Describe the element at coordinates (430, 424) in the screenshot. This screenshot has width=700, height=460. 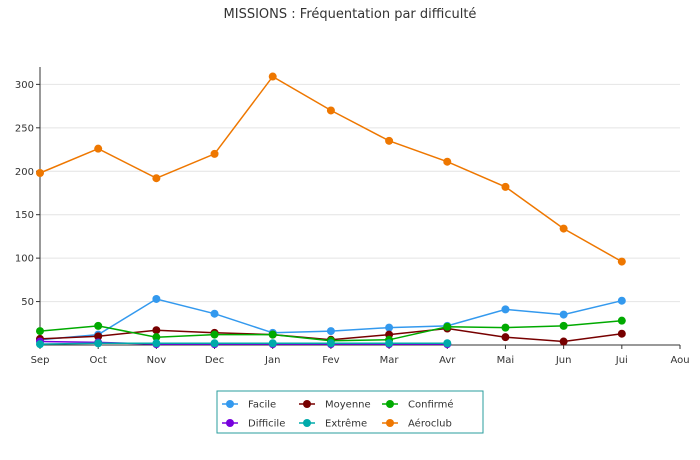
I see `legend-label-5: Aéroclub` at that location.